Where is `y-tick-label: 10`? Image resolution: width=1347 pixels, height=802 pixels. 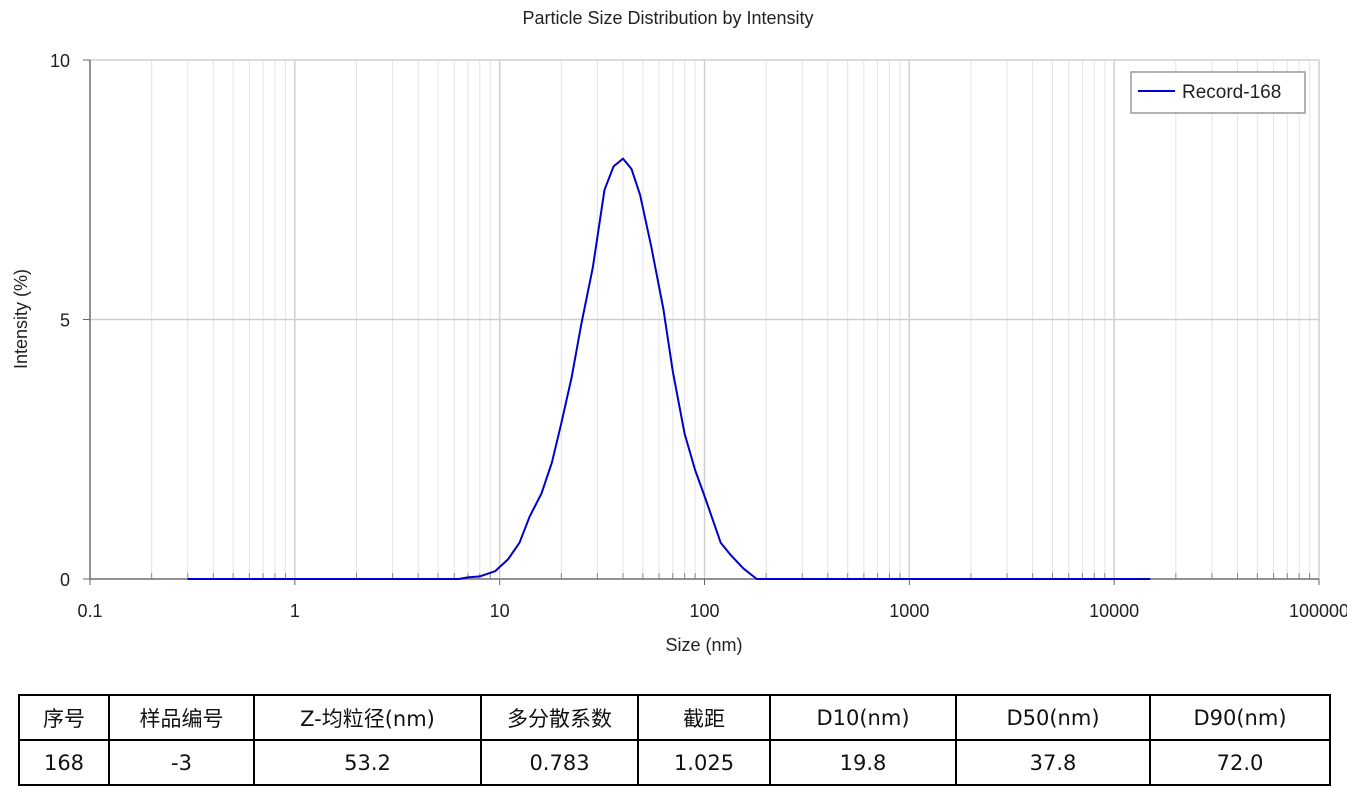
y-tick-label: 10 is located at coordinates (60, 61).